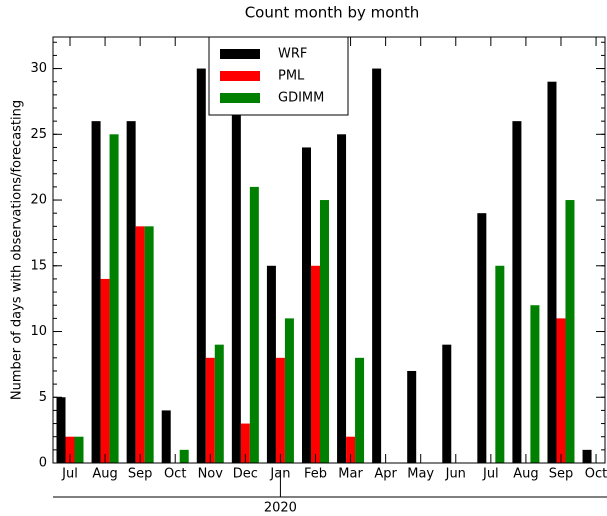 This screenshot has width=607, height=516. Describe the element at coordinates (315, 474) in the screenshot. I see `x-tick-label: Feb` at that location.